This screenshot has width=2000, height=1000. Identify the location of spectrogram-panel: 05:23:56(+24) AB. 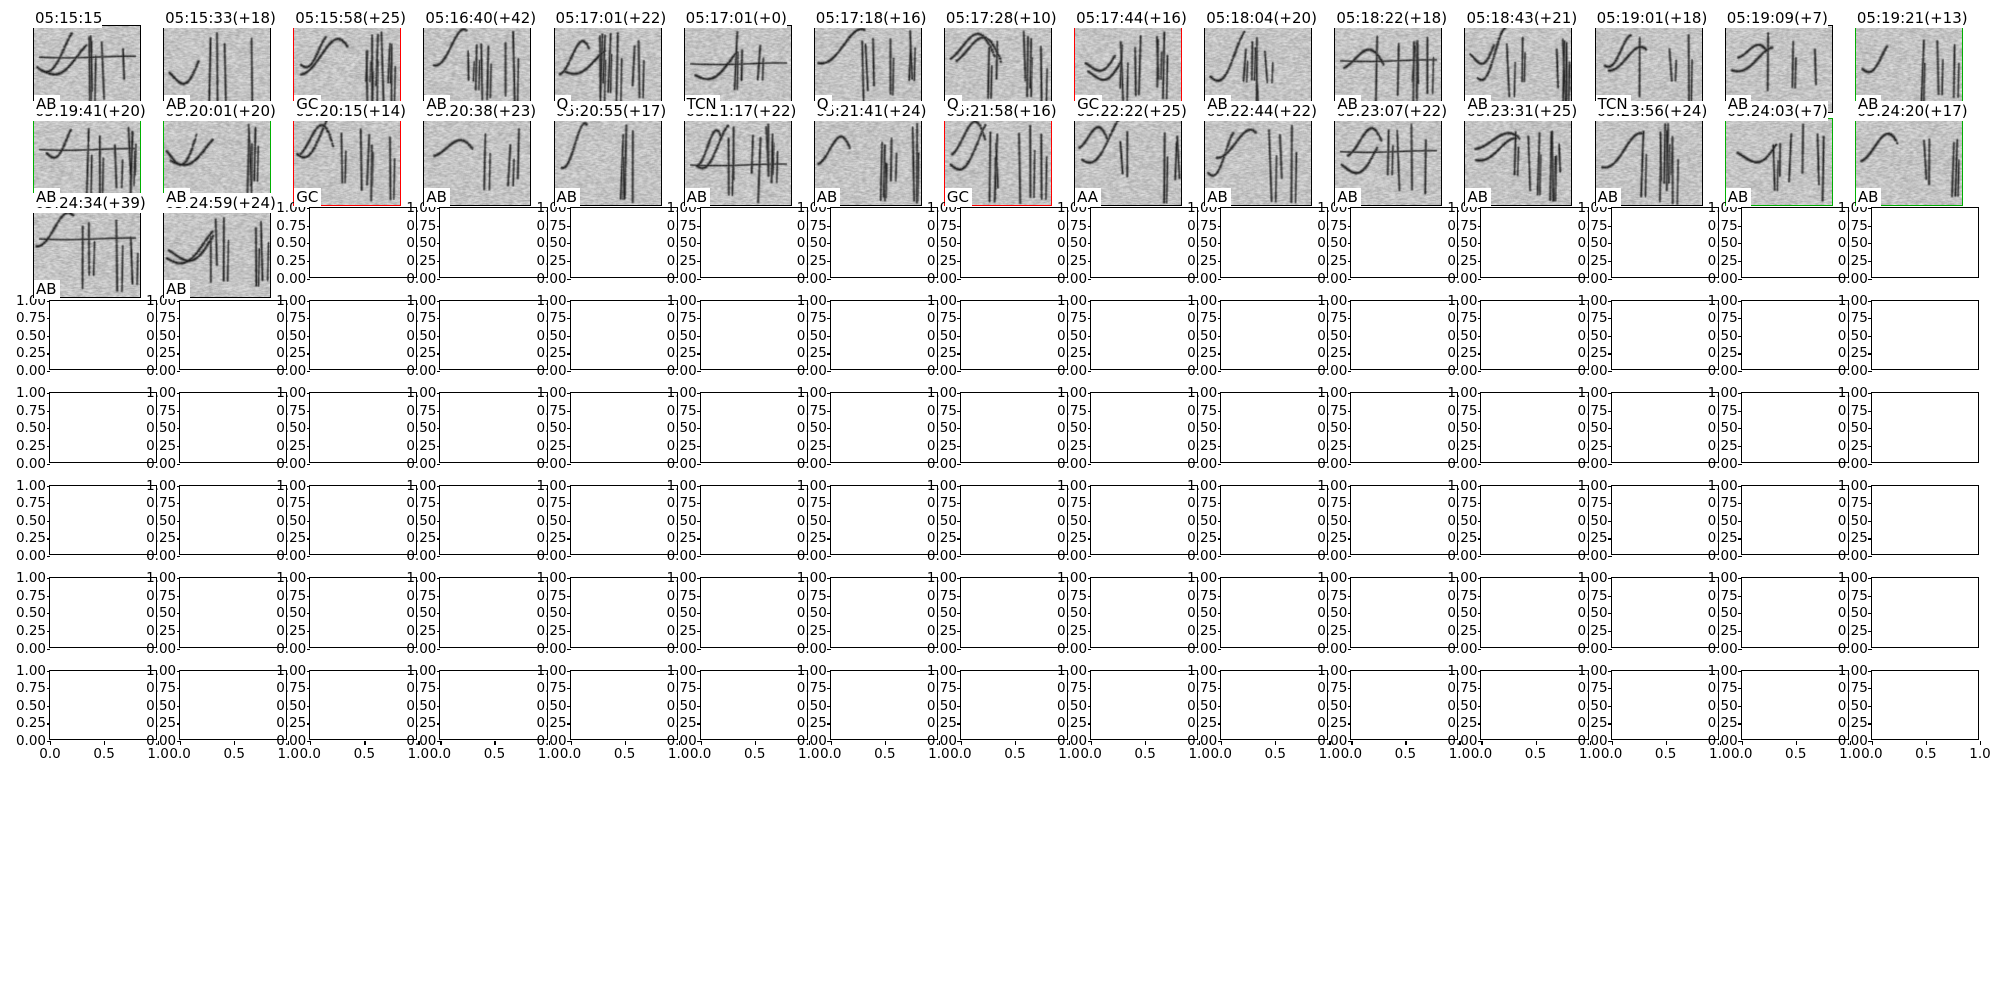
(1651, 153).